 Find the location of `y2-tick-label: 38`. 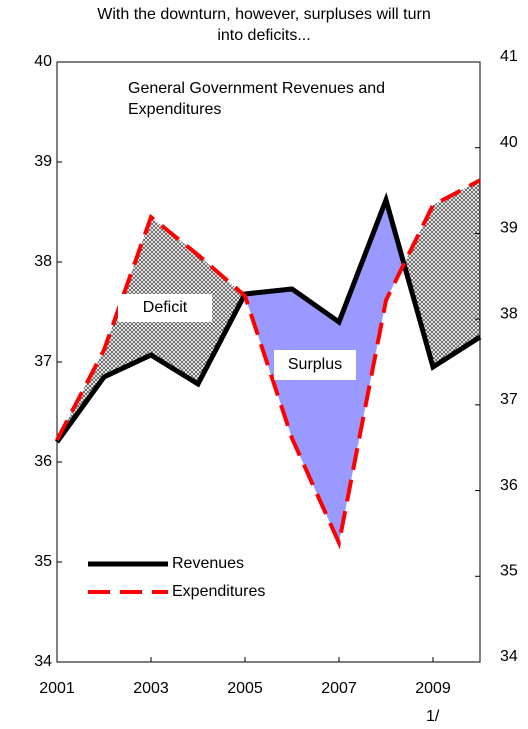

y2-tick-label: 38 is located at coordinates (509, 313).